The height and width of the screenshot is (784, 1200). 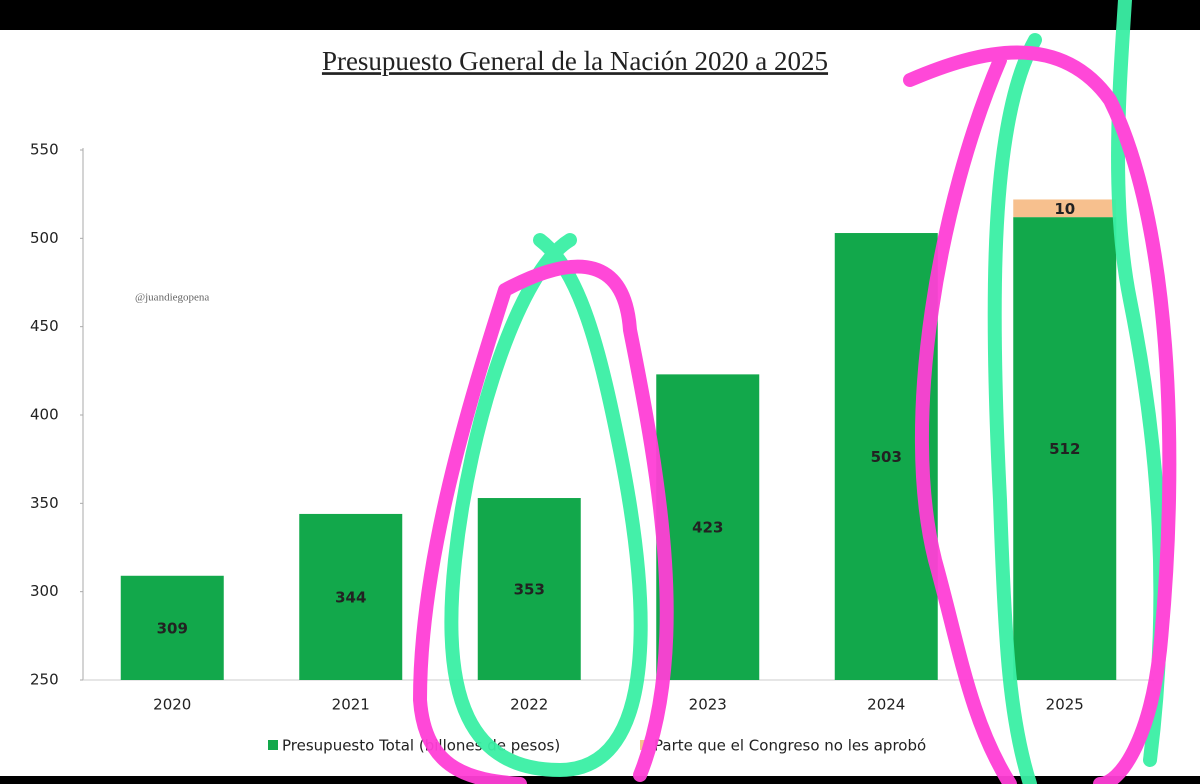 What do you see at coordinates (790, 746) in the screenshot?
I see `legend-label: Parte que el Congreso no les aprobó` at bounding box center [790, 746].